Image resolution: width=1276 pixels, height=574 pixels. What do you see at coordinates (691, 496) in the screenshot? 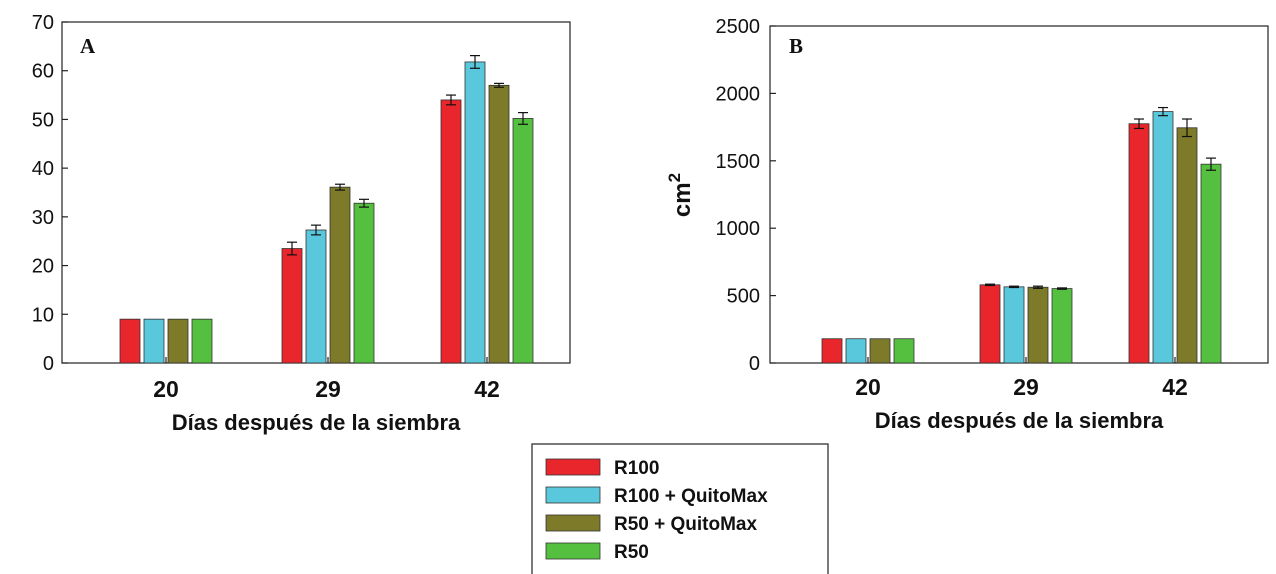
I see `legend-label: R100 + QuitoMax` at bounding box center [691, 496].